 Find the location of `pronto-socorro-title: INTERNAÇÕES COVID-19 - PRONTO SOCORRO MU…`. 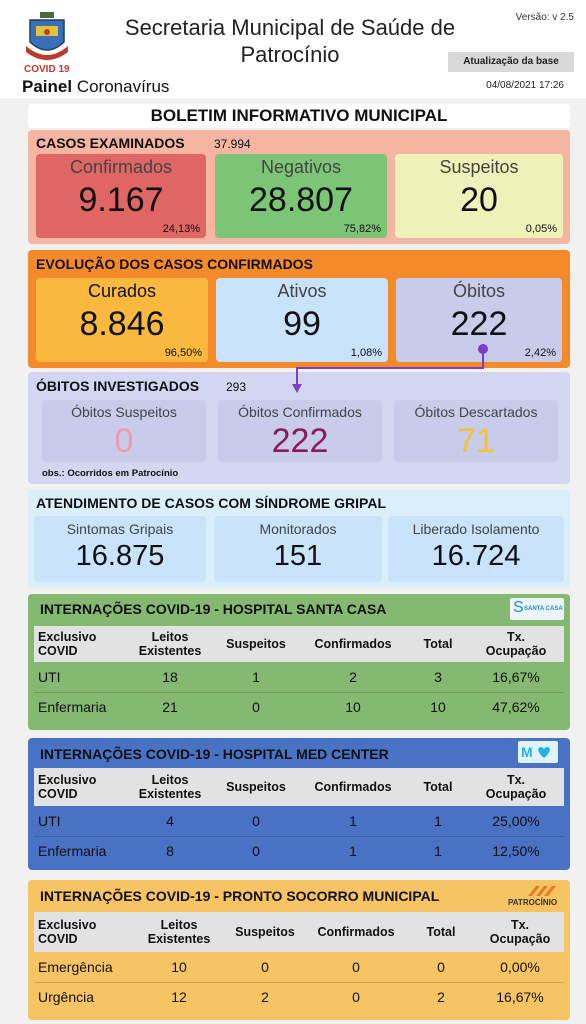

pronto-socorro-title: INTERNAÇÕES COVID-19 - PRONTO SOCORRO MU… is located at coordinates (240, 896).